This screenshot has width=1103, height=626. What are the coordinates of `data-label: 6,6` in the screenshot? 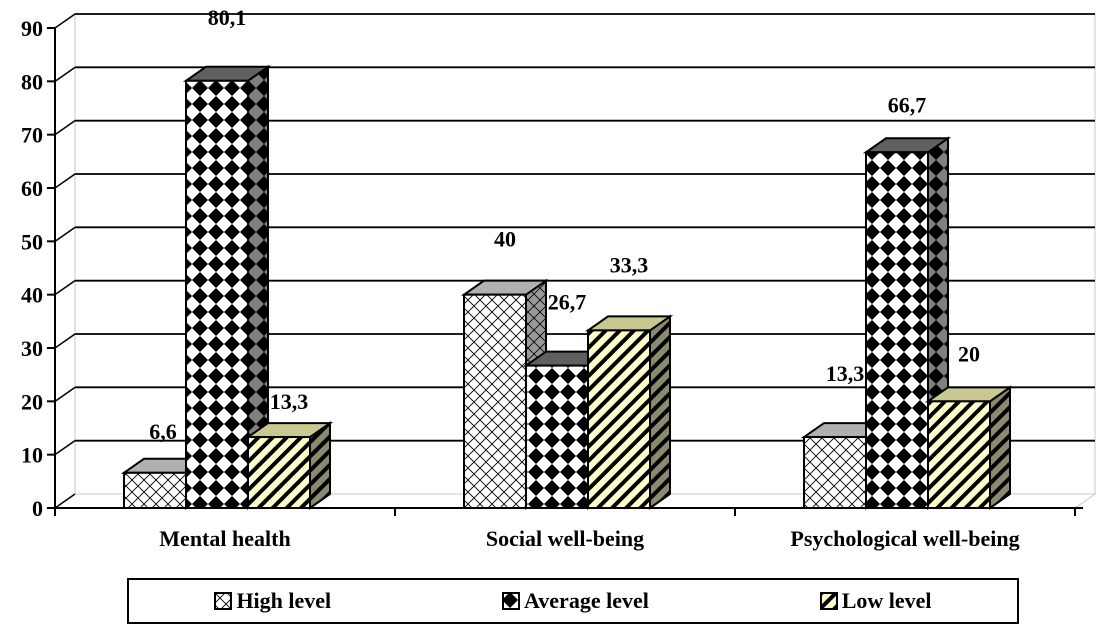 It's located at (163, 431).